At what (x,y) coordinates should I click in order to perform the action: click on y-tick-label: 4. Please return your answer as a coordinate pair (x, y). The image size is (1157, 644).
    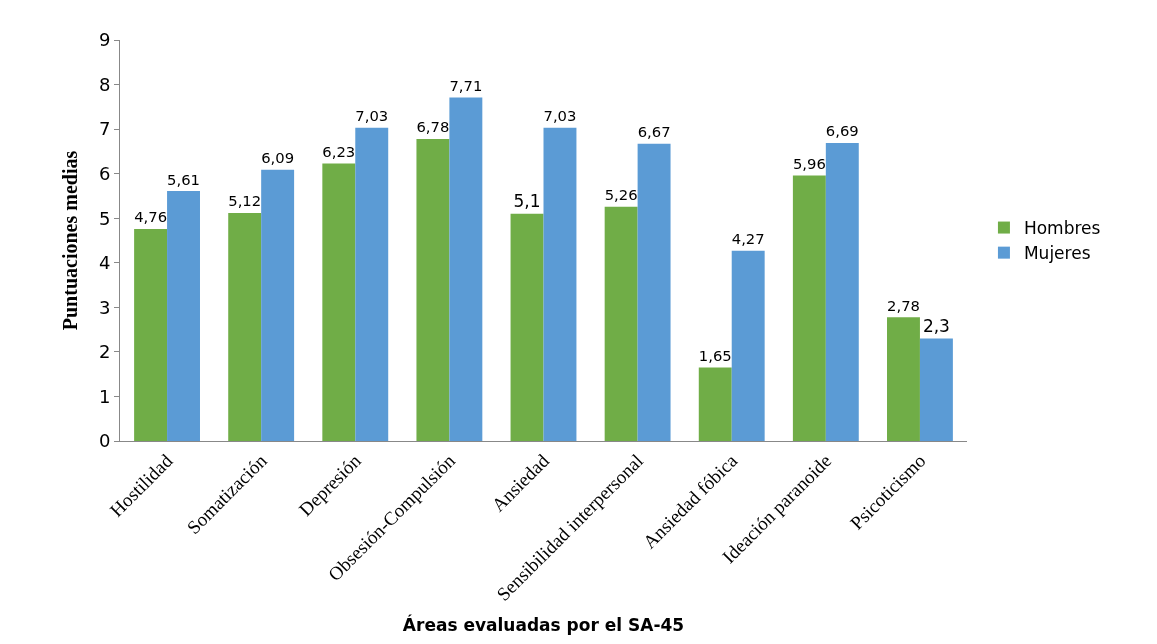
    Looking at the image, I should click on (104, 263).